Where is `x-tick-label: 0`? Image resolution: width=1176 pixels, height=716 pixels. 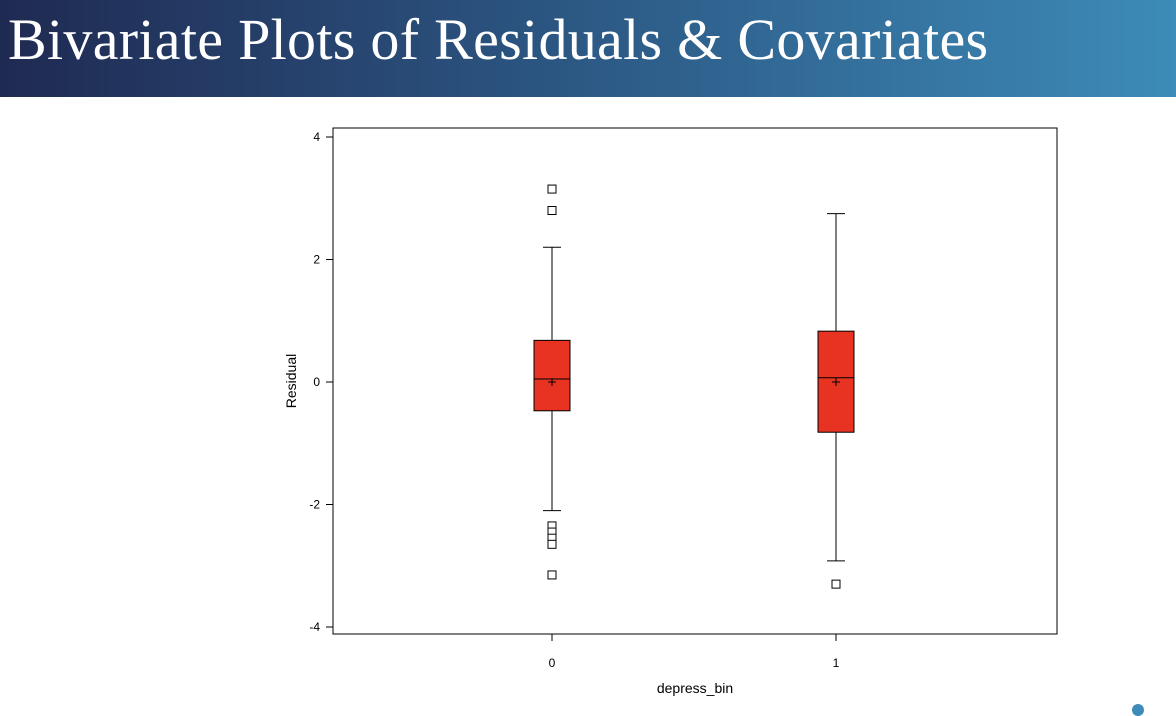
x-tick-label: 0 is located at coordinates (552, 663).